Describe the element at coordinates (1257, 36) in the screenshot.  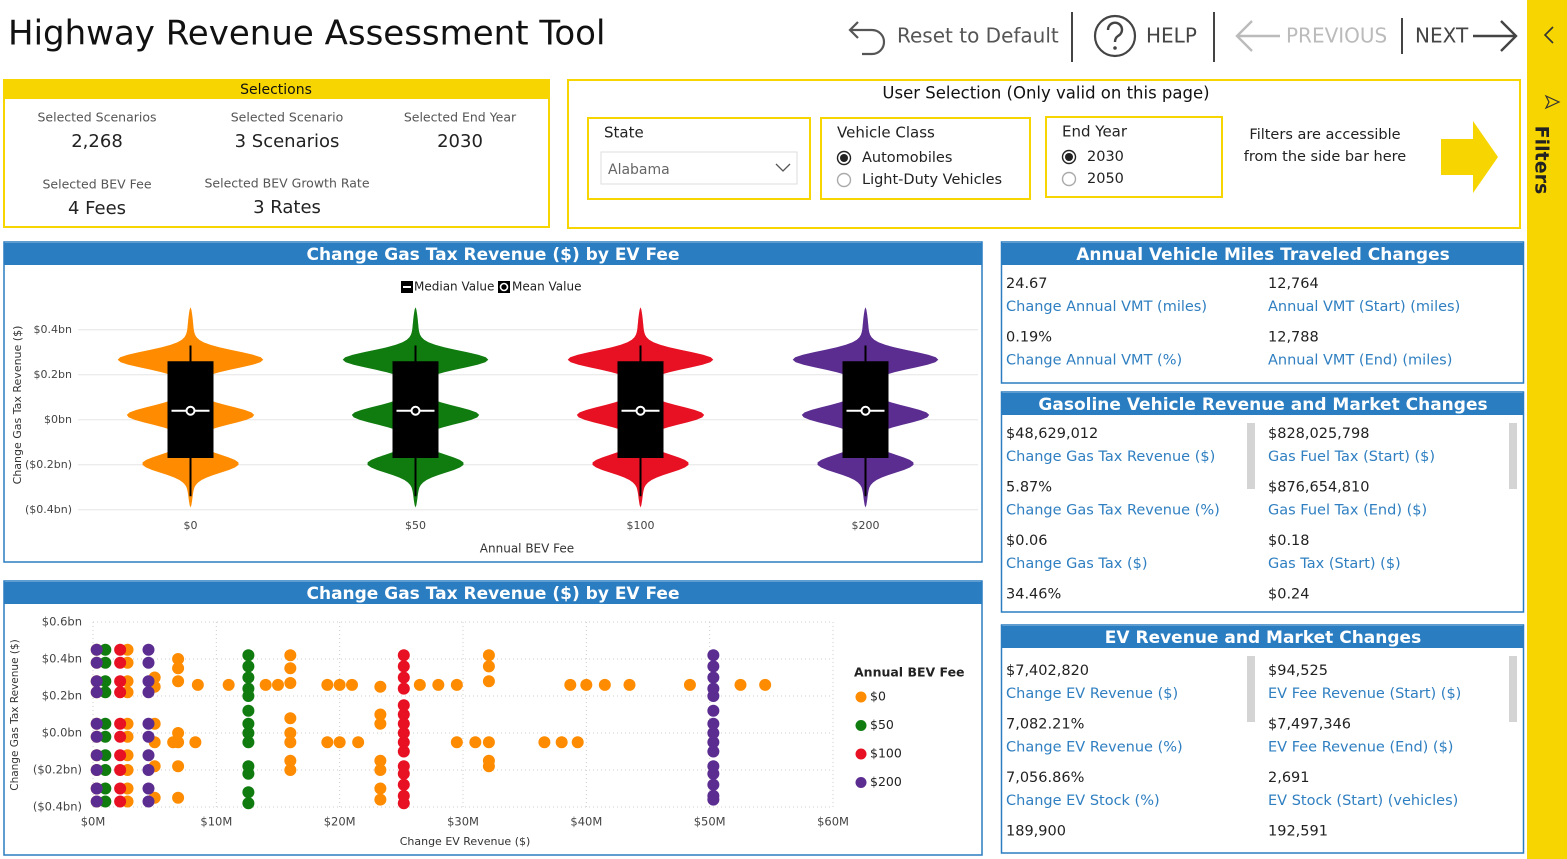
I see `previous-button` at that location.